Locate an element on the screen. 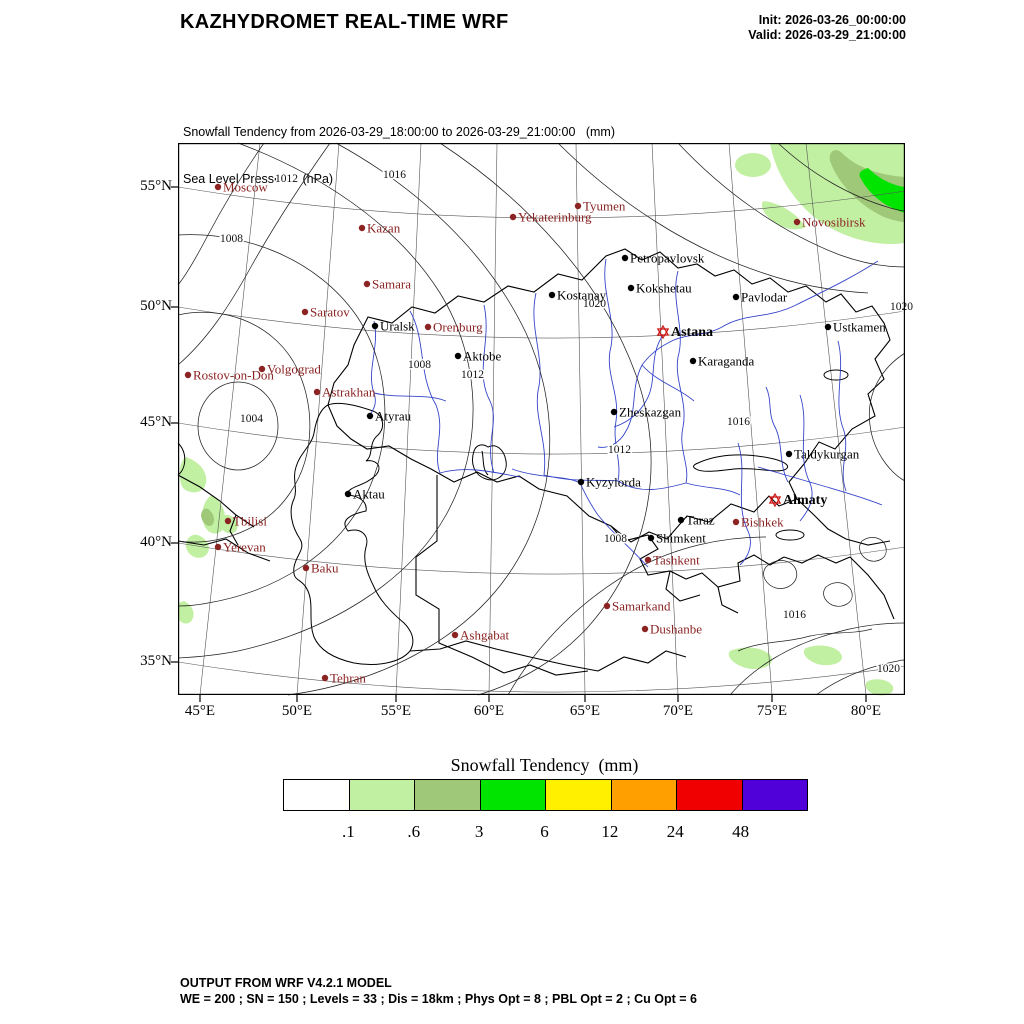  city-label: Aktau is located at coordinates (369, 494).